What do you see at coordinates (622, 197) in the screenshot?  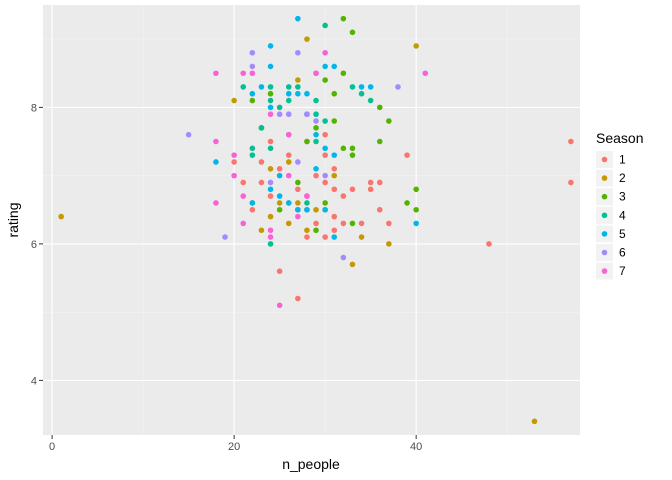 I see `legend-label-season-3: 3` at bounding box center [622, 197].